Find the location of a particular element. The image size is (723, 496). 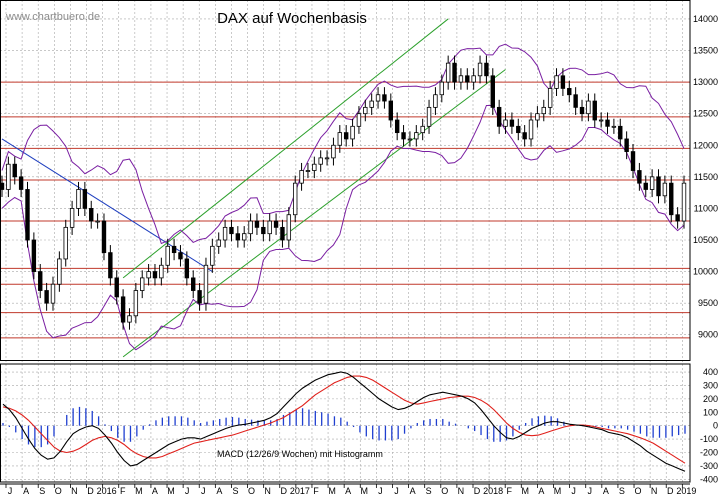

x-tick-label: D is located at coordinates (477, 491).